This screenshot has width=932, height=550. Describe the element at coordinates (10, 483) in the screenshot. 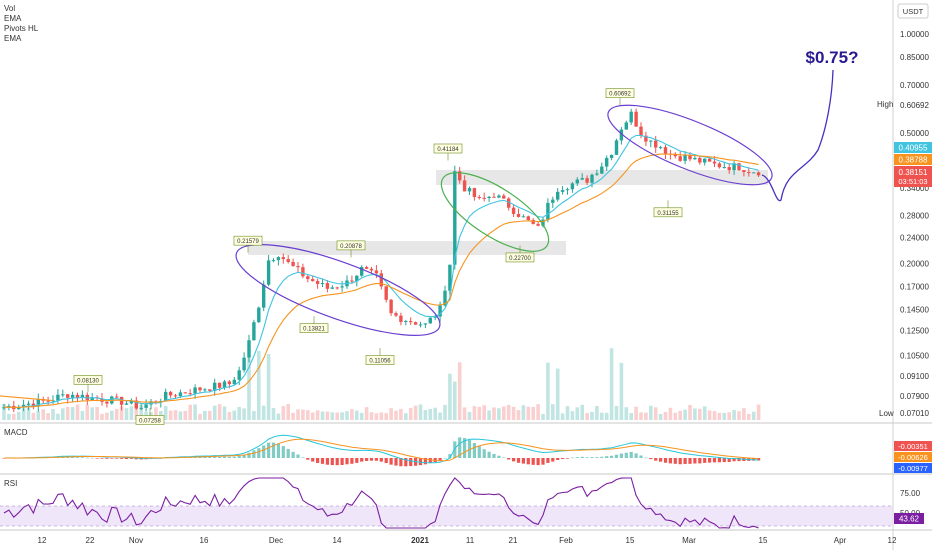

I see `indicator-label-rsi: RSI` at that location.